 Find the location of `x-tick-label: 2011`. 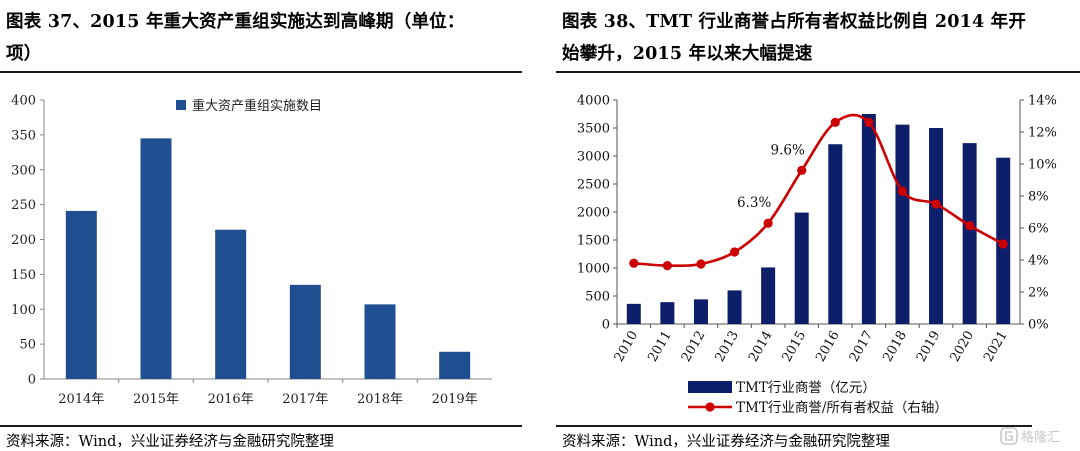

x-tick-label: 2011 is located at coordinates (660, 347).